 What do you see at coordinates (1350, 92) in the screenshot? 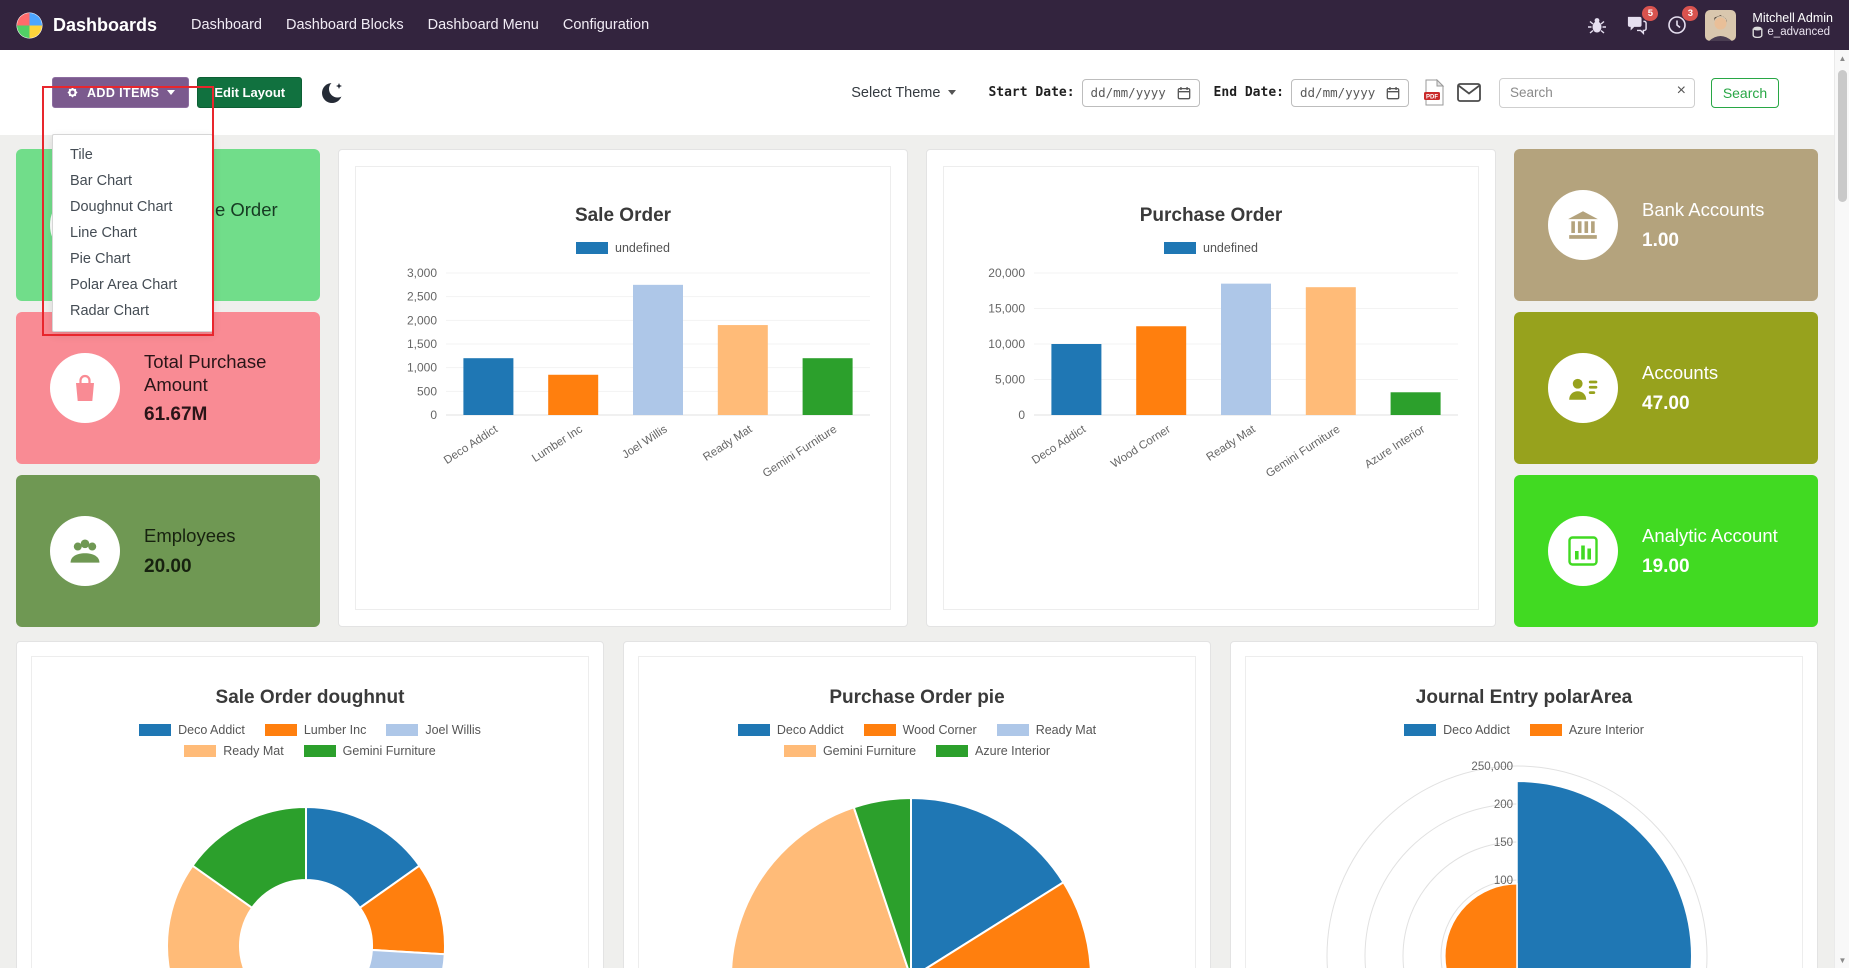
I see `end-date-input: dd/mm/yyyy` at bounding box center [1350, 92].